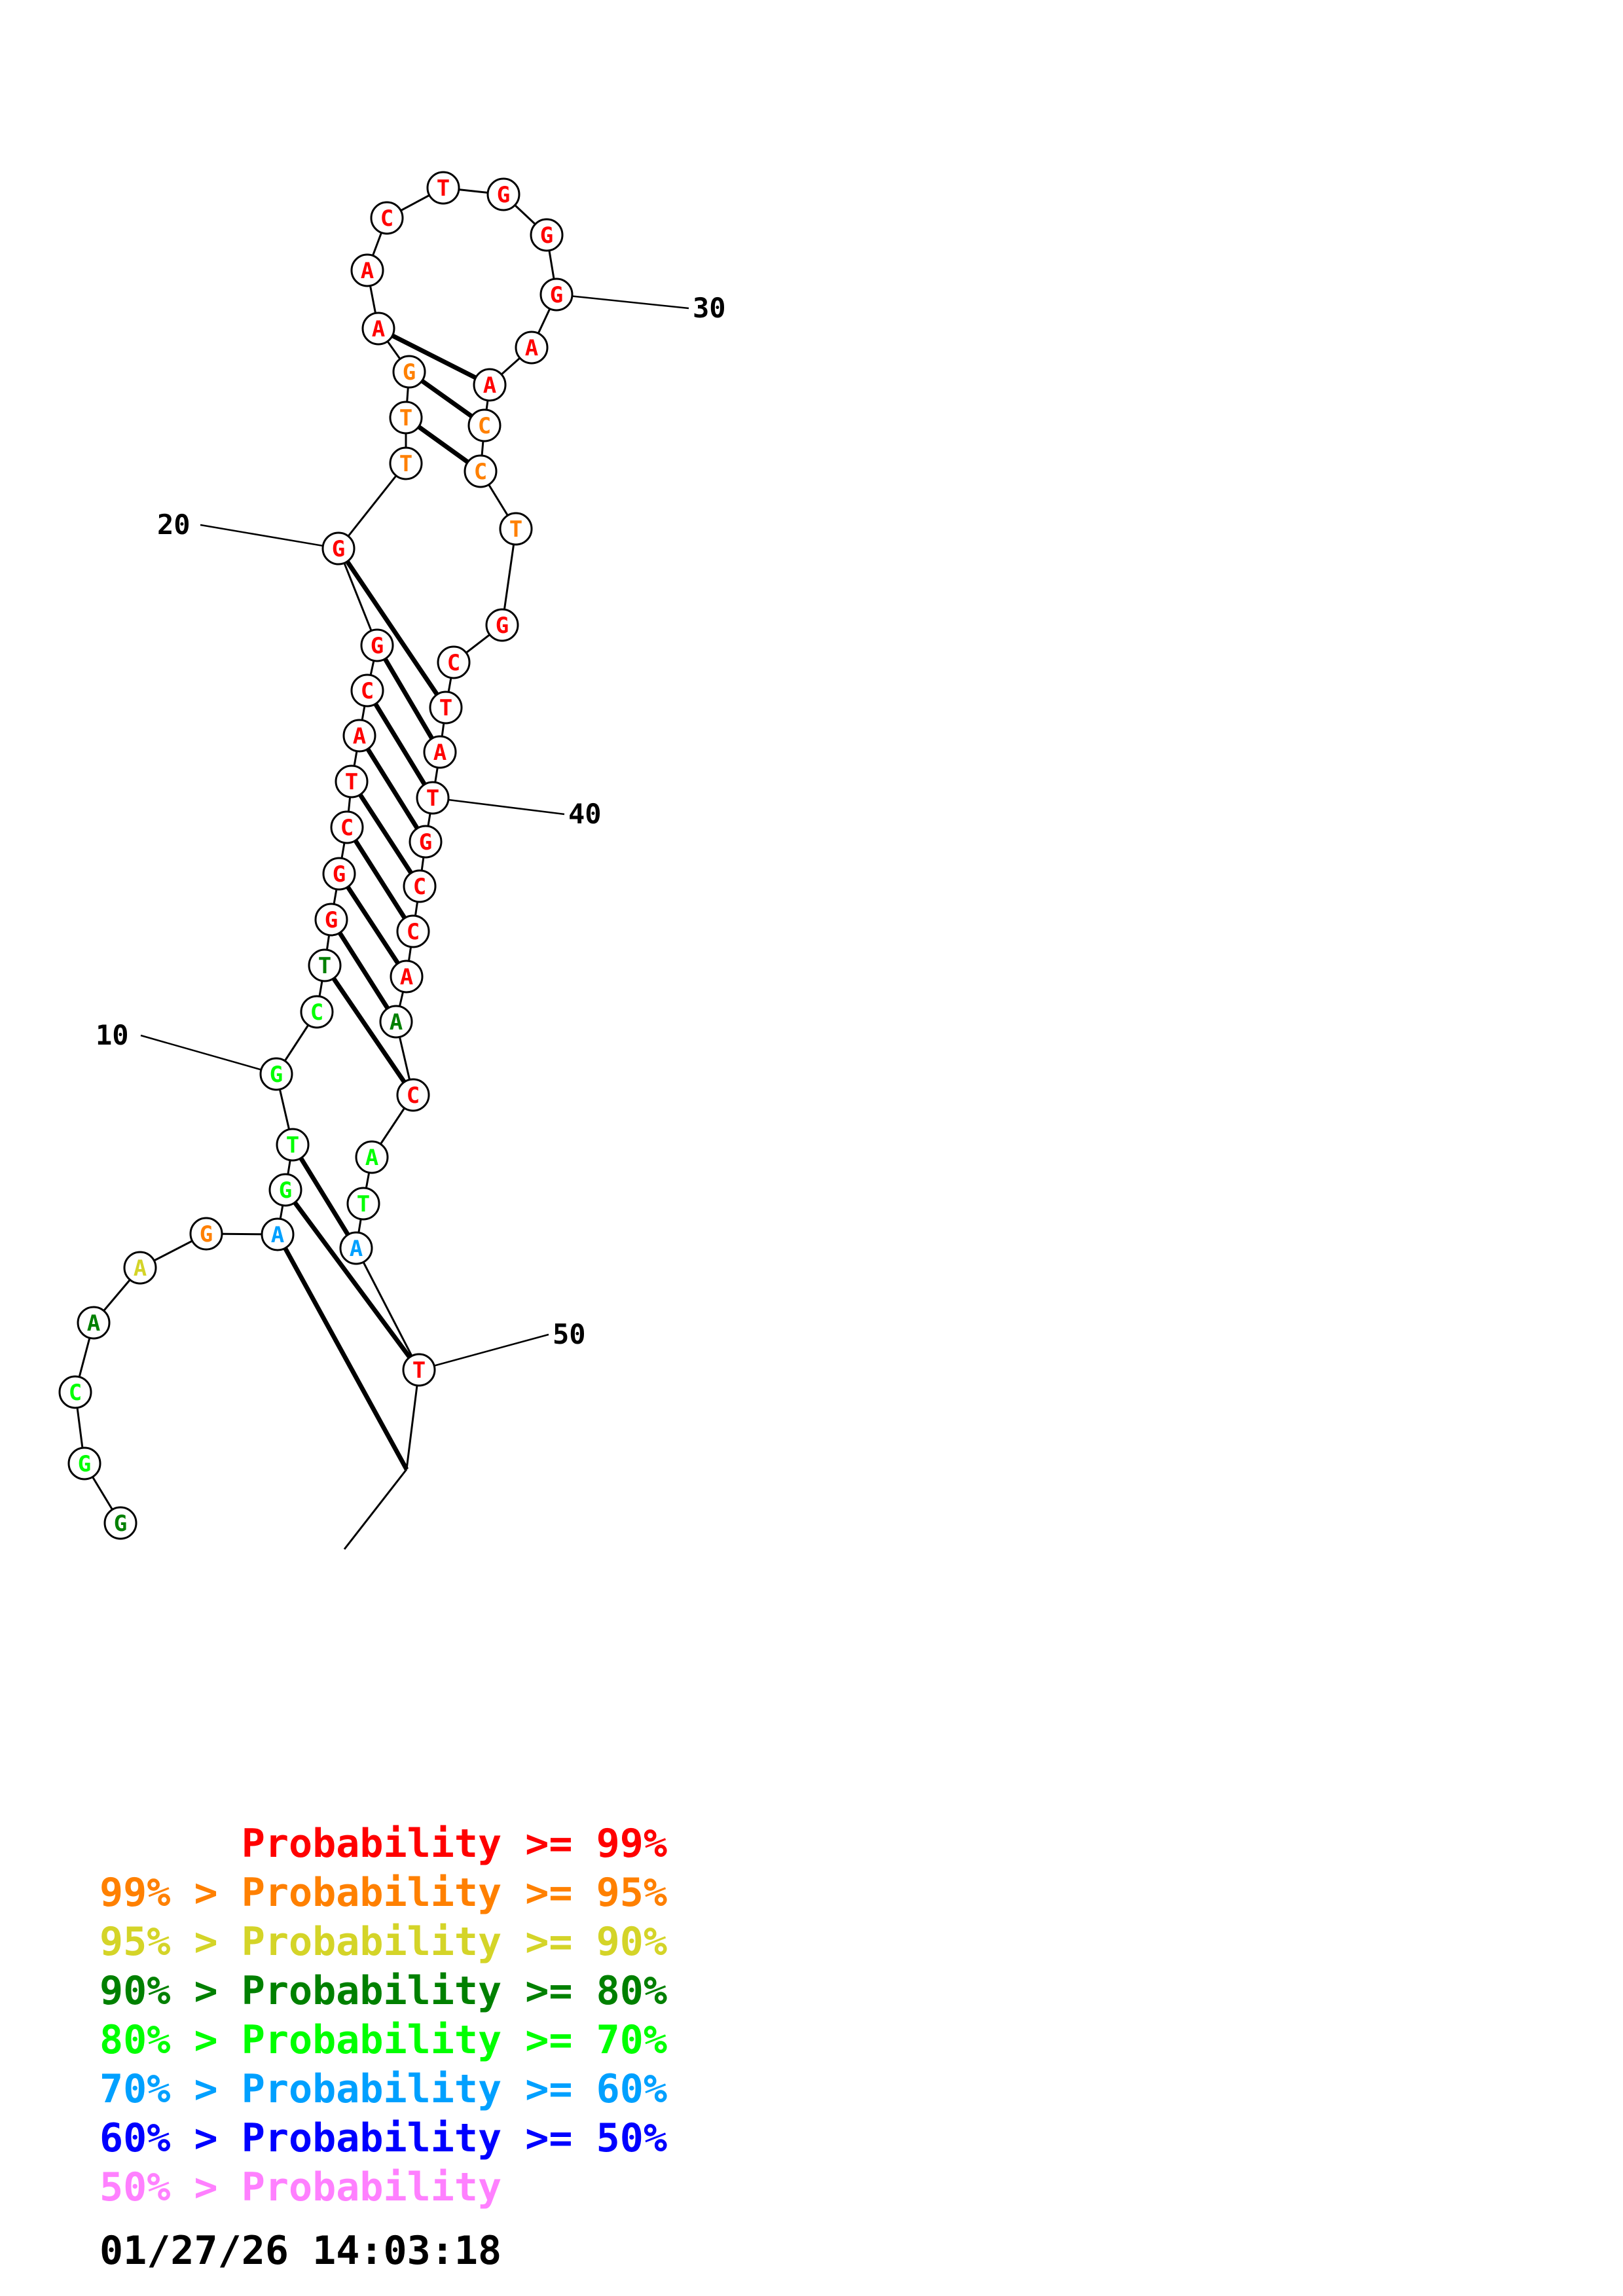 The image size is (1623, 2296). What do you see at coordinates (454, 1991) in the screenshot?
I see `legend-label: Probability >= 80%` at bounding box center [454, 1991].